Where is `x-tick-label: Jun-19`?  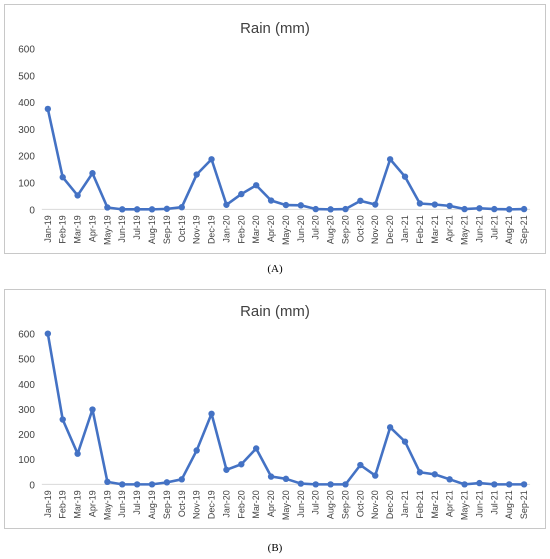 x-tick-label: Jun-19 is located at coordinates (122, 228).